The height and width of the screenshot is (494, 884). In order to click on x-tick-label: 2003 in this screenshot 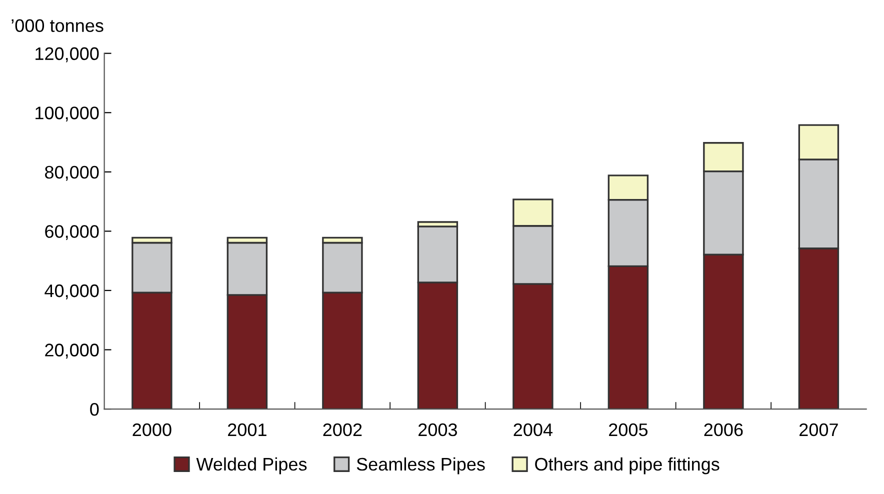, I will do `click(437, 429)`.